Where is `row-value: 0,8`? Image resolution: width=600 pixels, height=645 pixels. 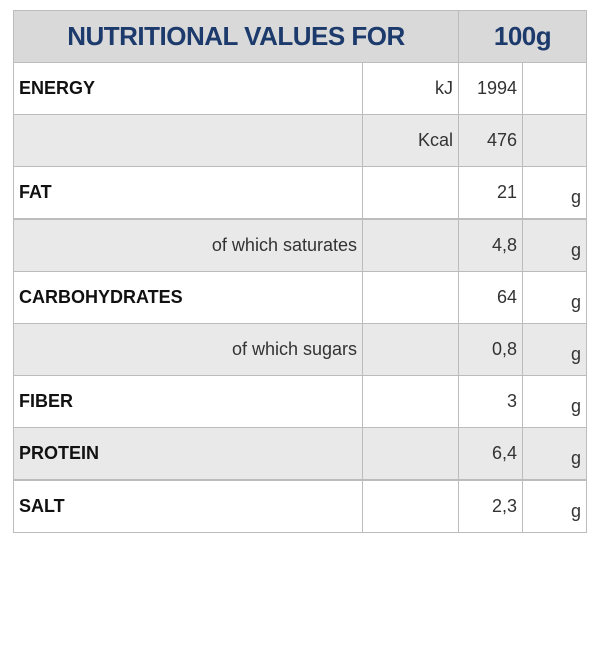 row-value: 0,8 is located at coordinates (490, 349).